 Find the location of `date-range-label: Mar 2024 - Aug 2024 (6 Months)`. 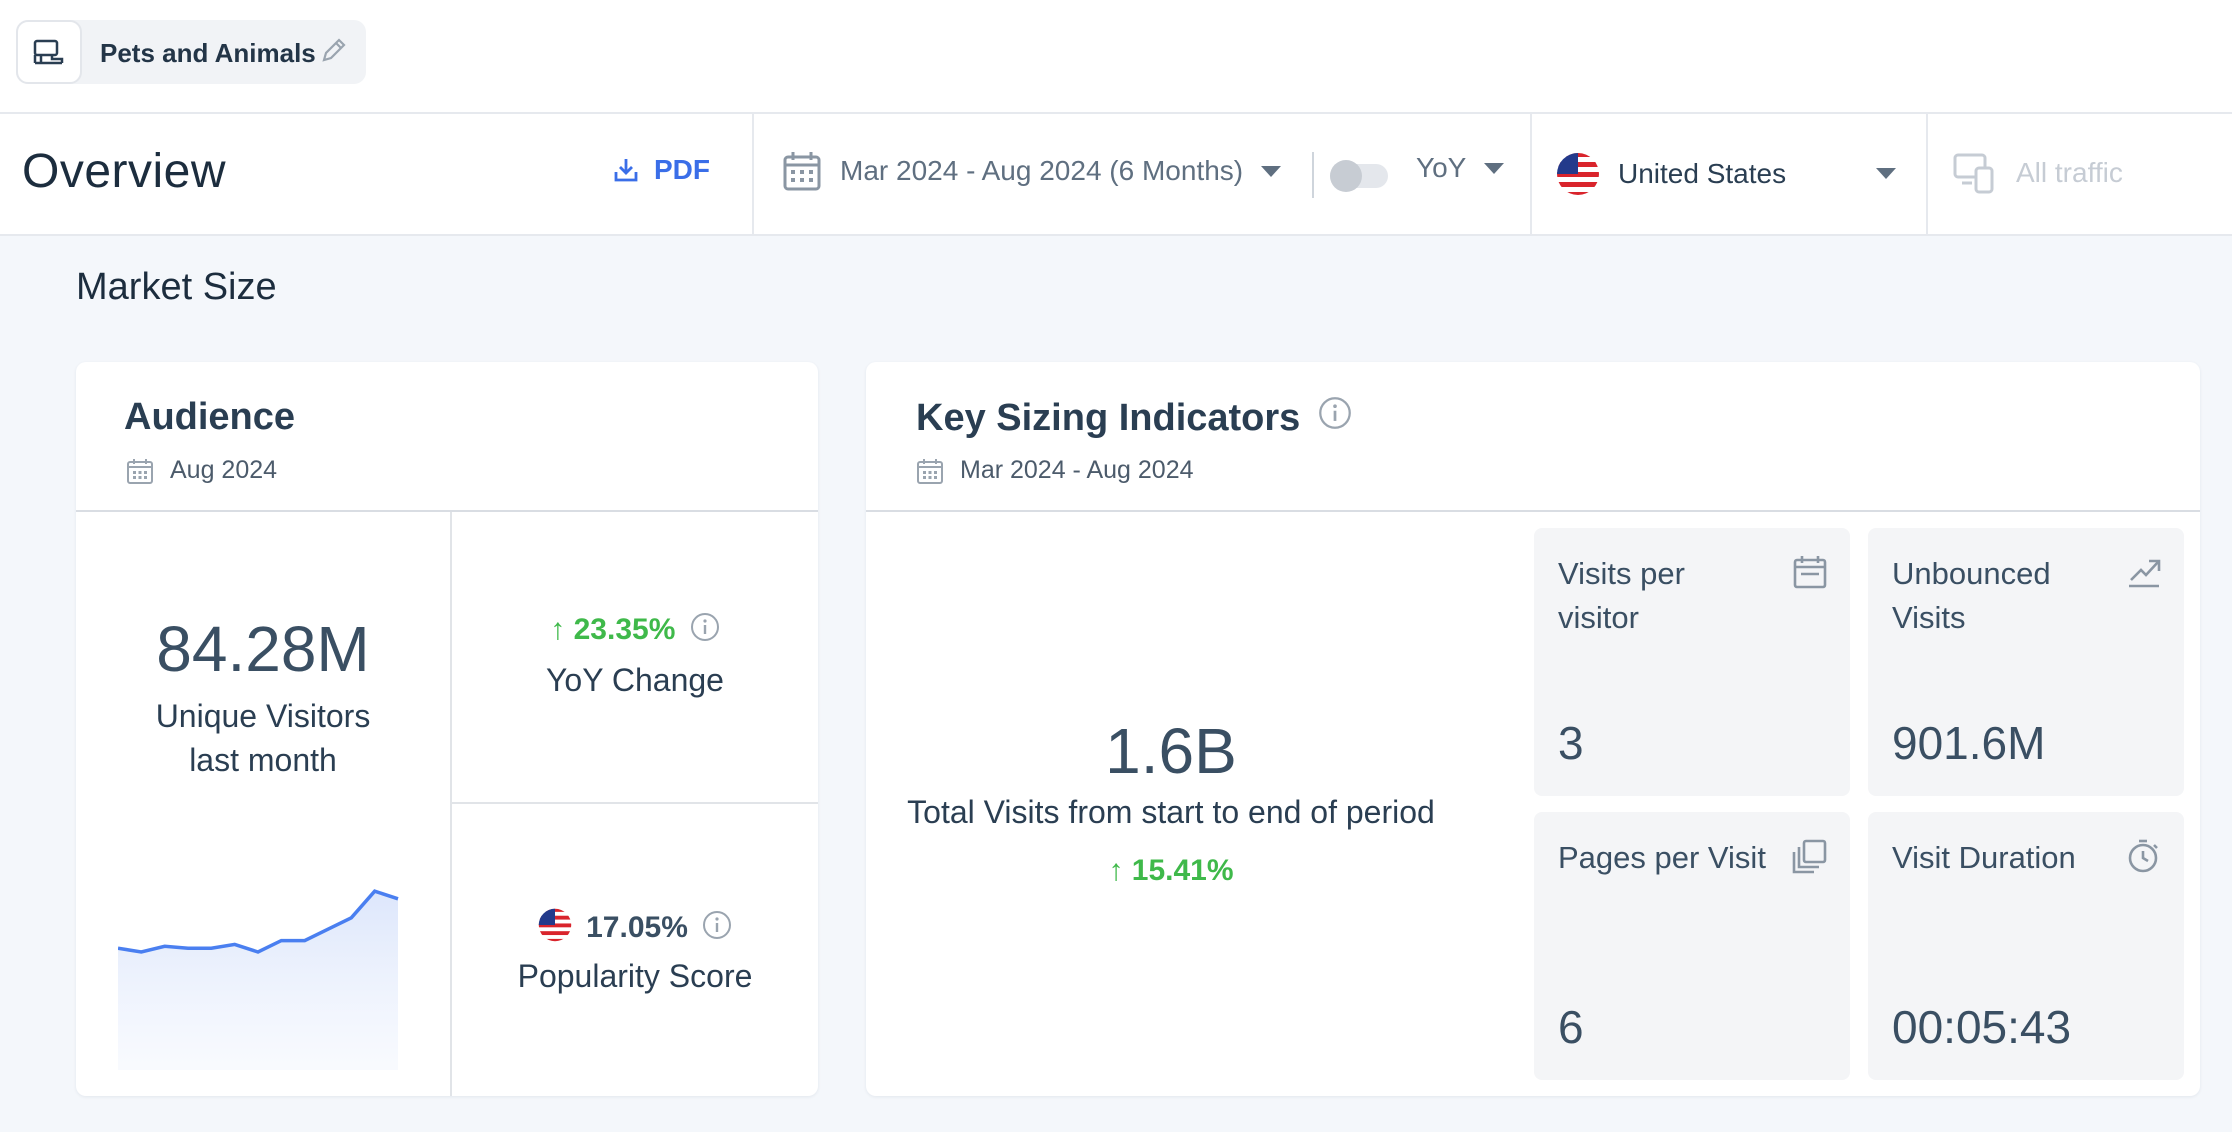

date-range-label: Mar 2024 - Aug 2024 (6 Months) is located at coordinates (1042, 170).